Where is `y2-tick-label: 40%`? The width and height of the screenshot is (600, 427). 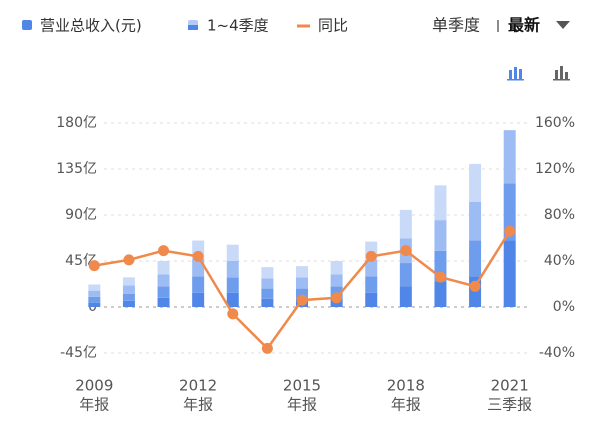
y2-tick-label: 40% is located at coordinates (559, 261).